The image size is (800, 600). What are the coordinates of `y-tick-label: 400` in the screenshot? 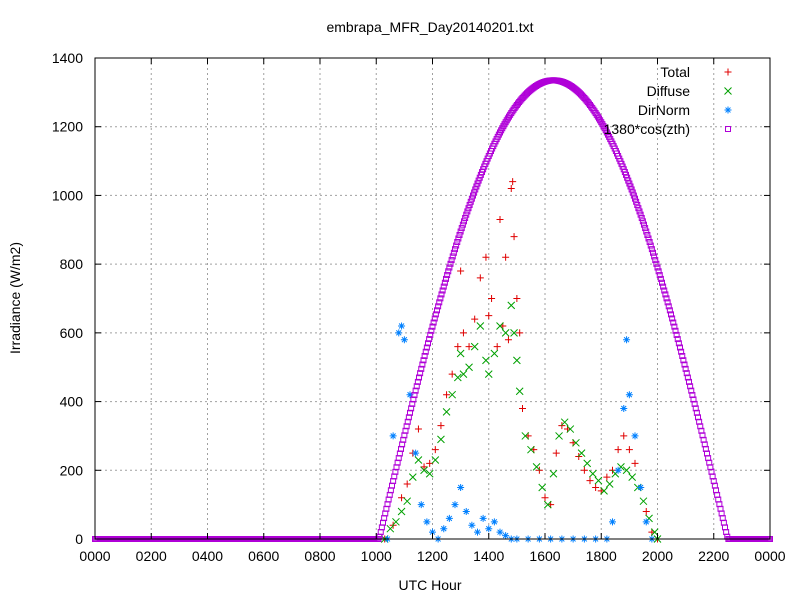 It's located at (72, 402).